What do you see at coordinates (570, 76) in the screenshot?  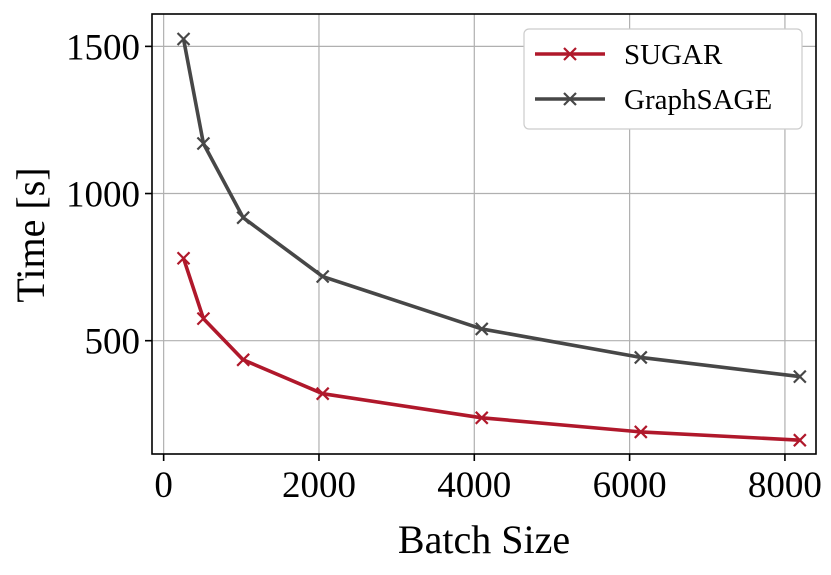 I see `legend-items` at bounding box center [570, 76].